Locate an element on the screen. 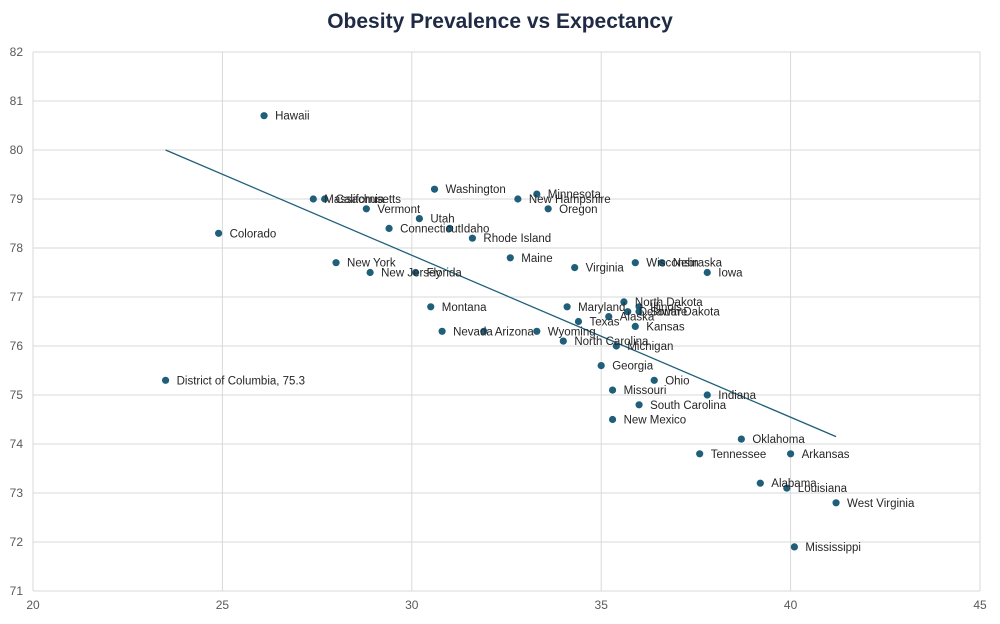 This screenshot has width=1000, height=624. y-tick-label: 79 is located at coordinates (17, 199).